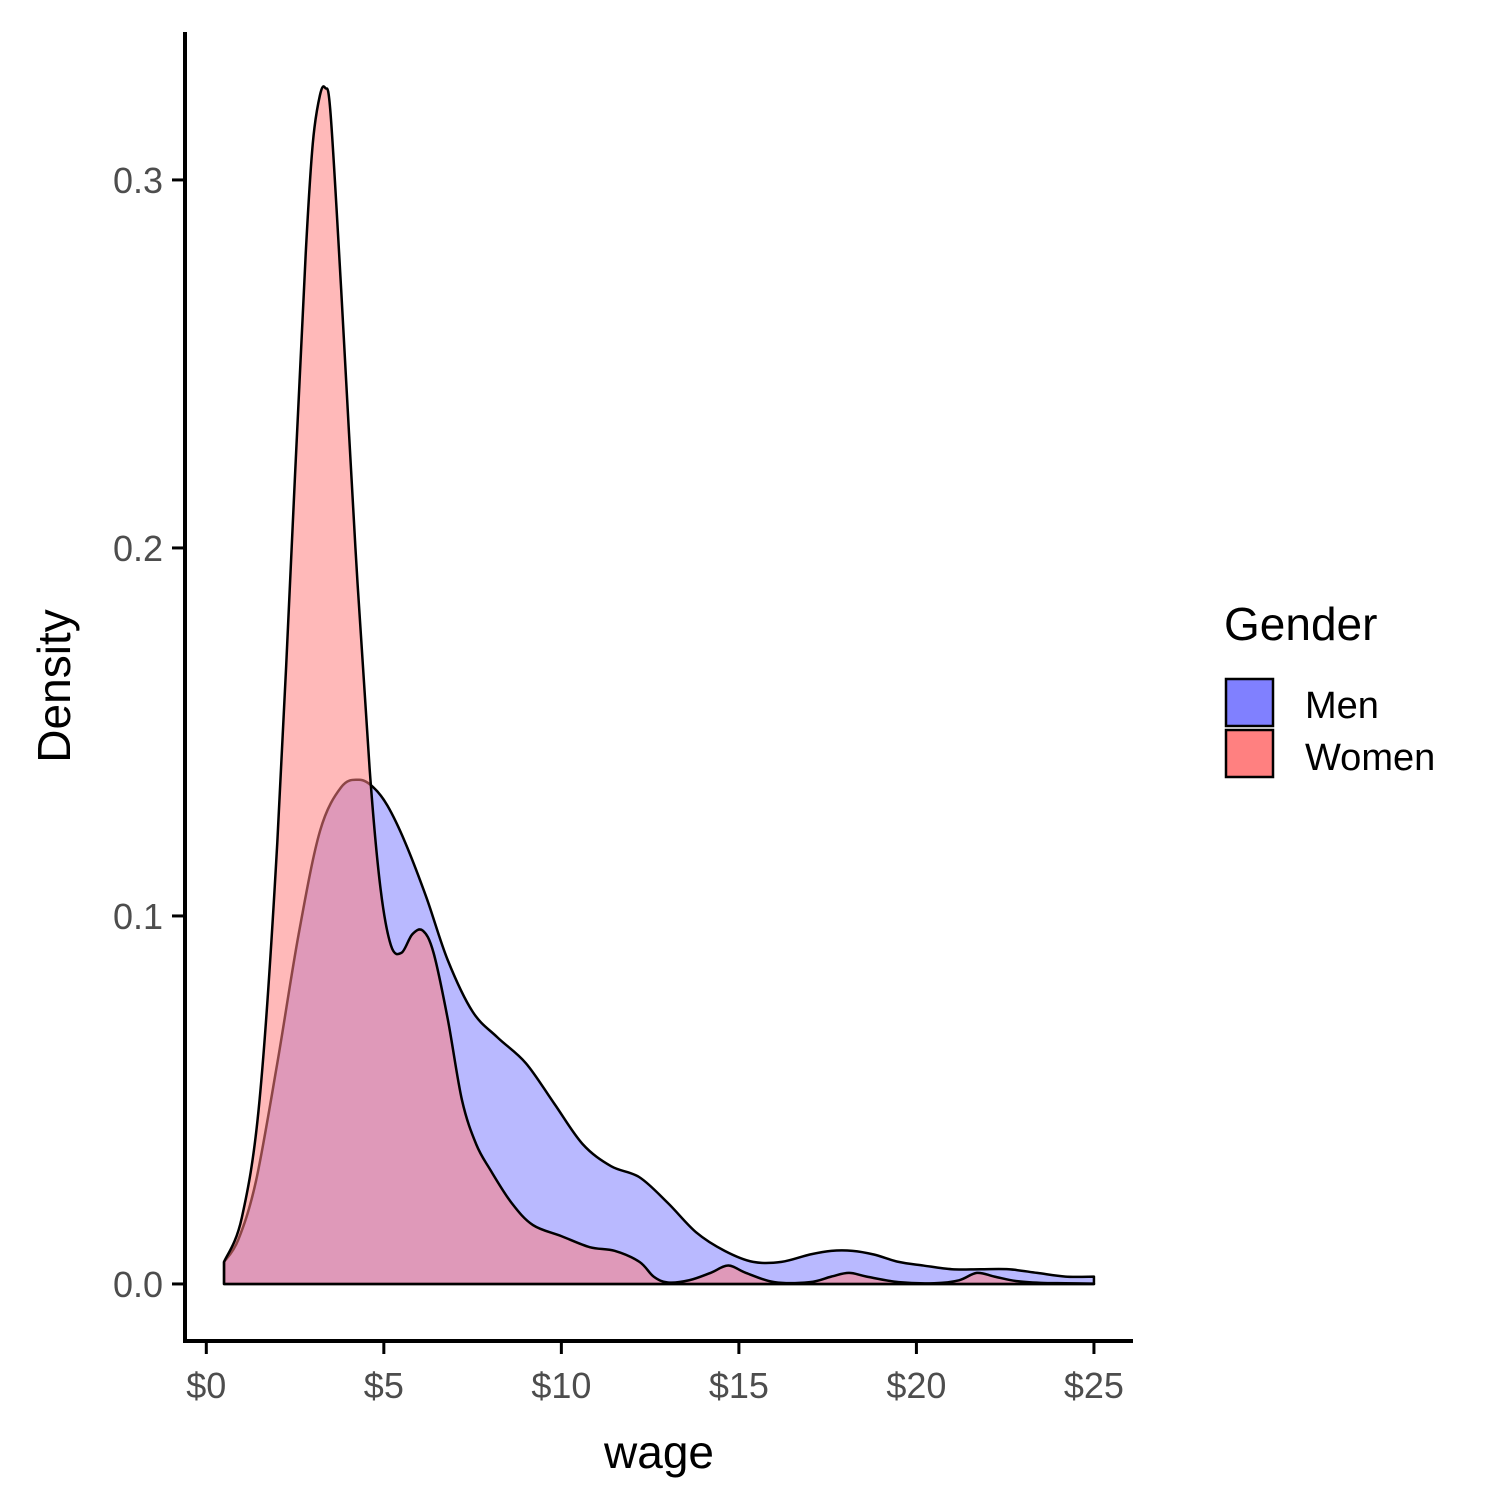  Describe the element at coordinates (1249, 753) in the screenshot. I see `legend-key-women` at that location.